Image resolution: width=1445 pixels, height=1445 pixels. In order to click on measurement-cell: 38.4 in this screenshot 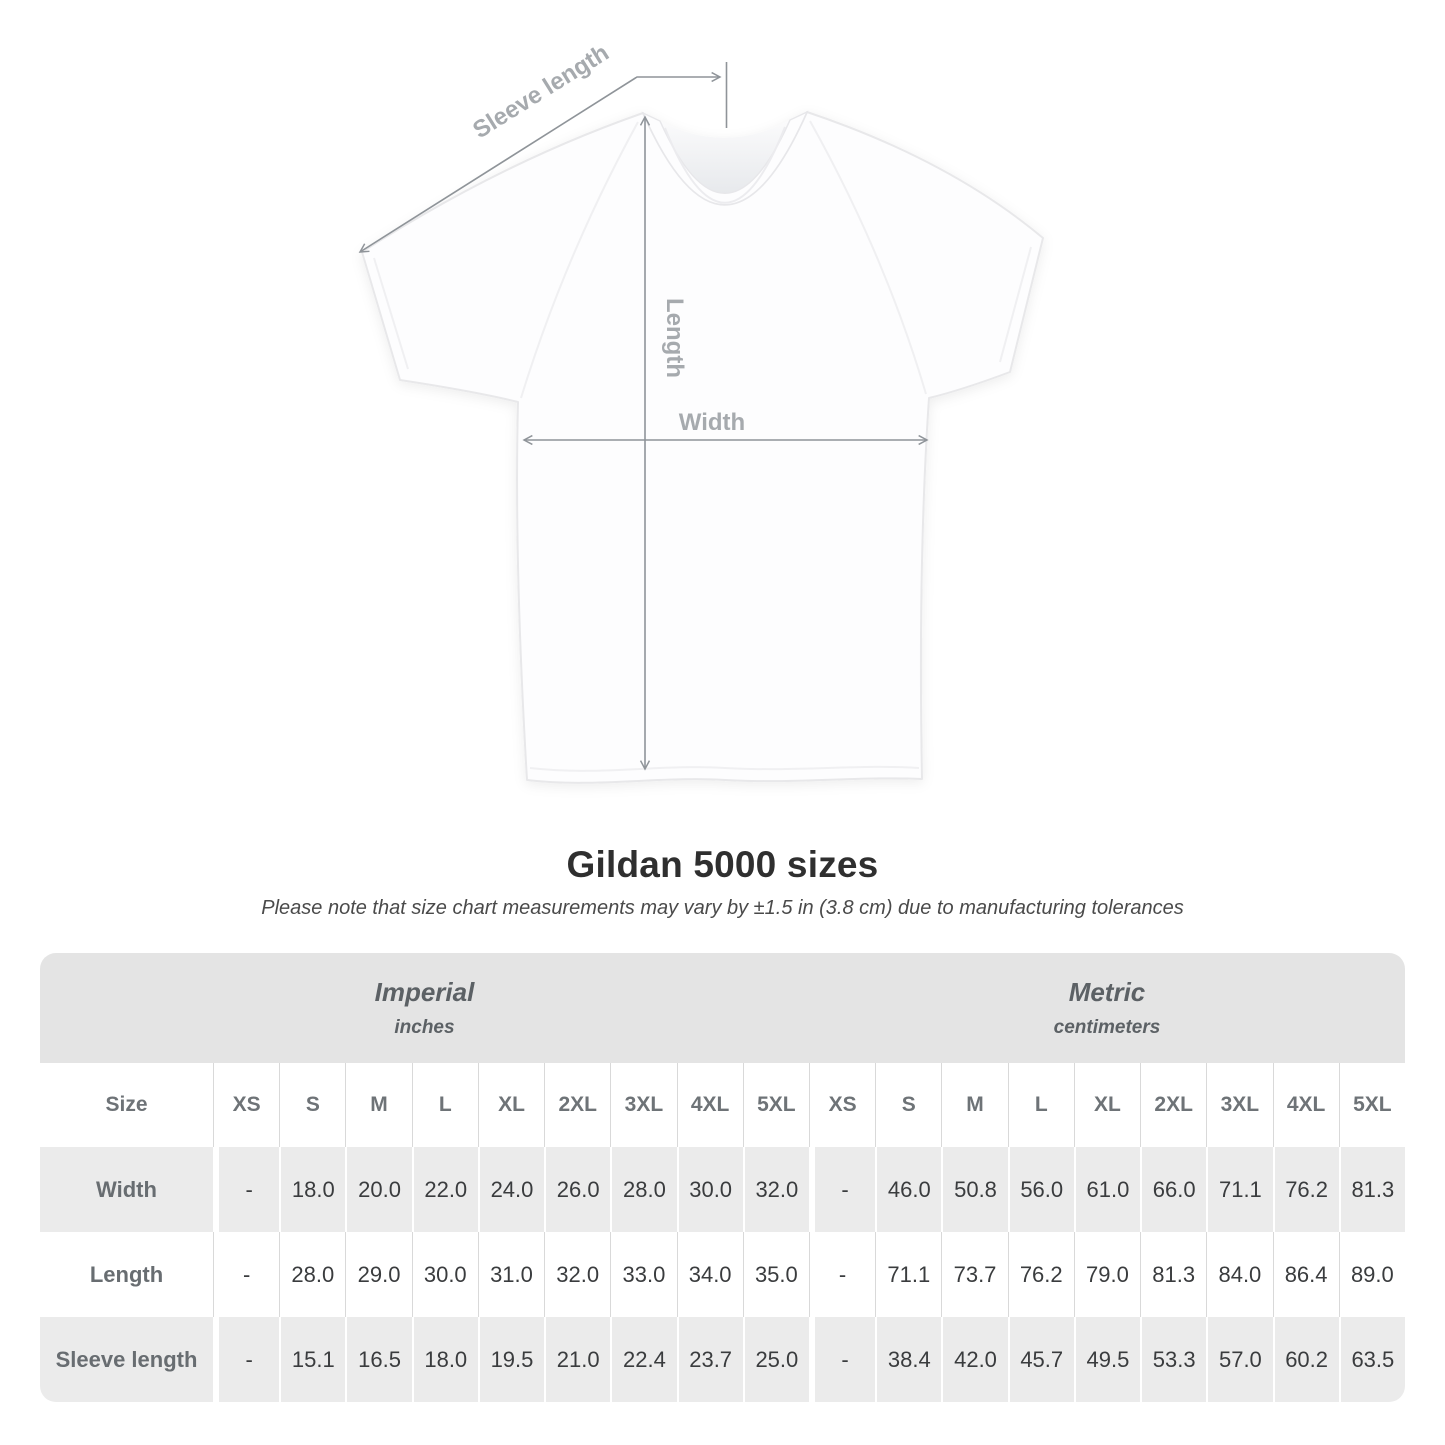, I will do `click(908, 1359)`.